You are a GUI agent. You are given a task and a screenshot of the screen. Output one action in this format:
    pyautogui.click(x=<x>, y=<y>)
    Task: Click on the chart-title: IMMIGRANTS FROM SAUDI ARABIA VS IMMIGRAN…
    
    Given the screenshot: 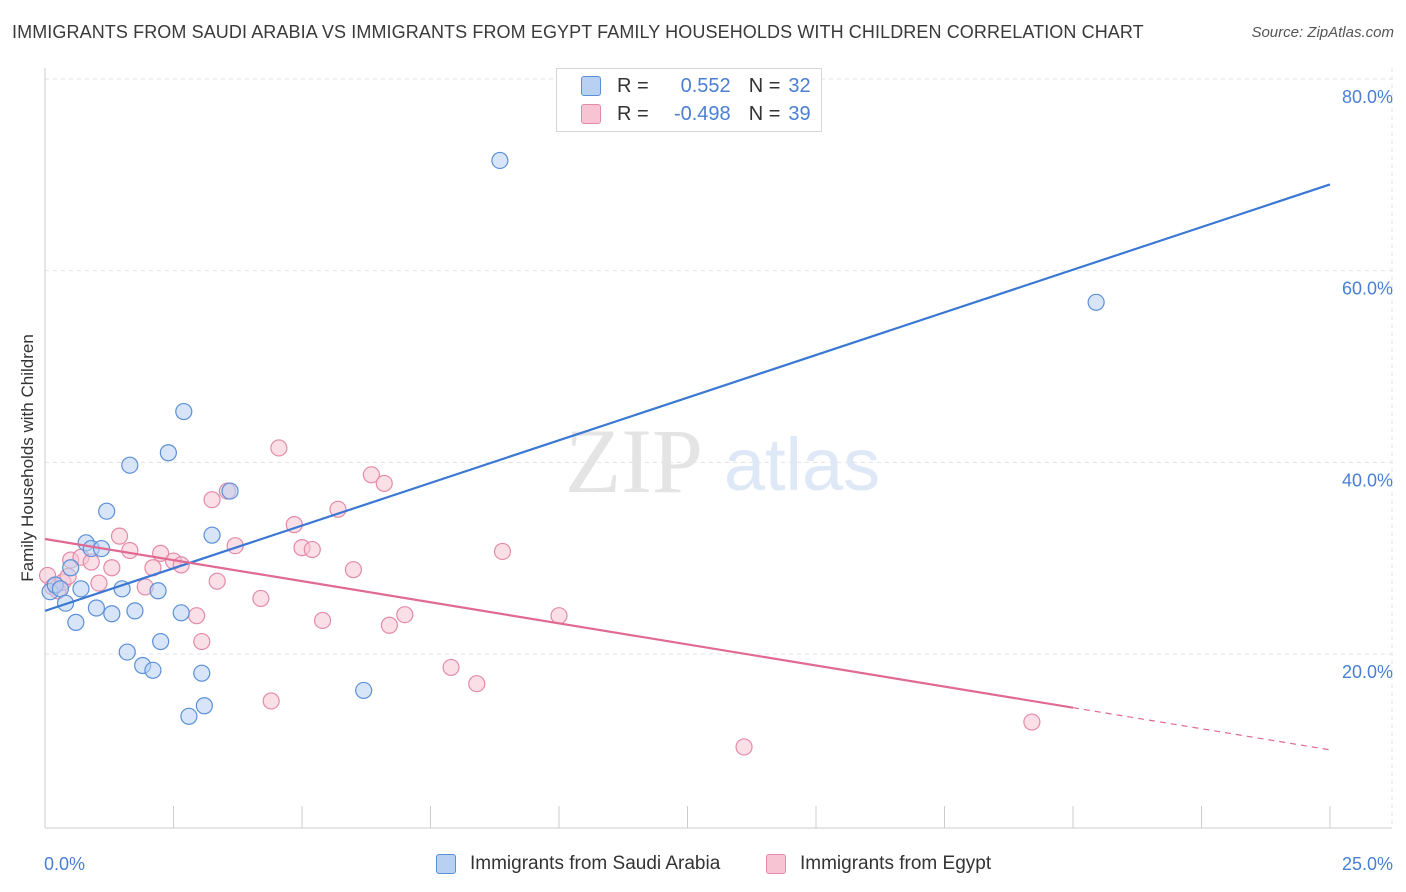 What is the action you would take?
    pyautogui.click(x=578, y=32)
    